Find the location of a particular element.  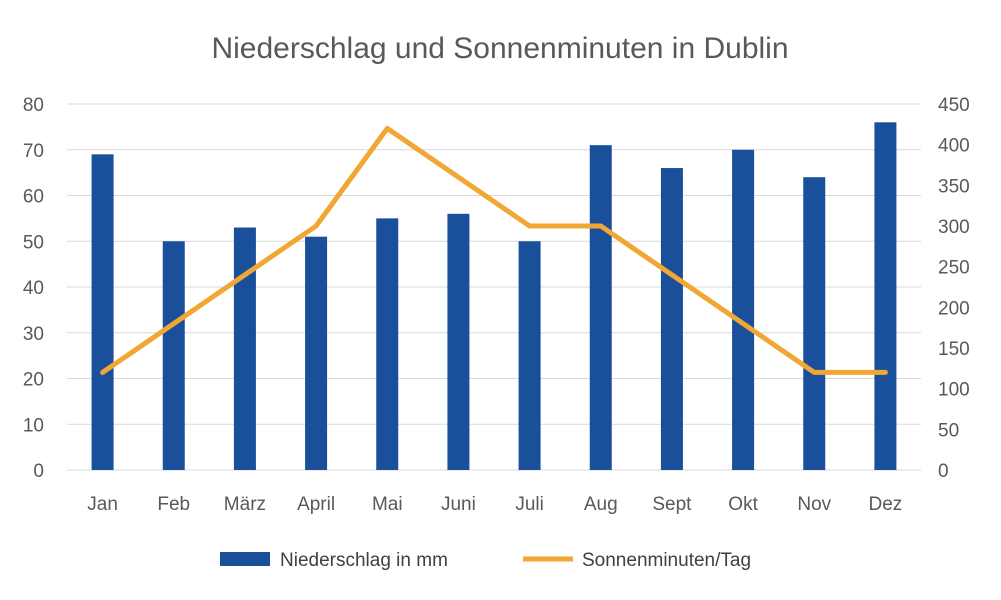

left-tick-label: 40 is located at coordinates (33, 288).